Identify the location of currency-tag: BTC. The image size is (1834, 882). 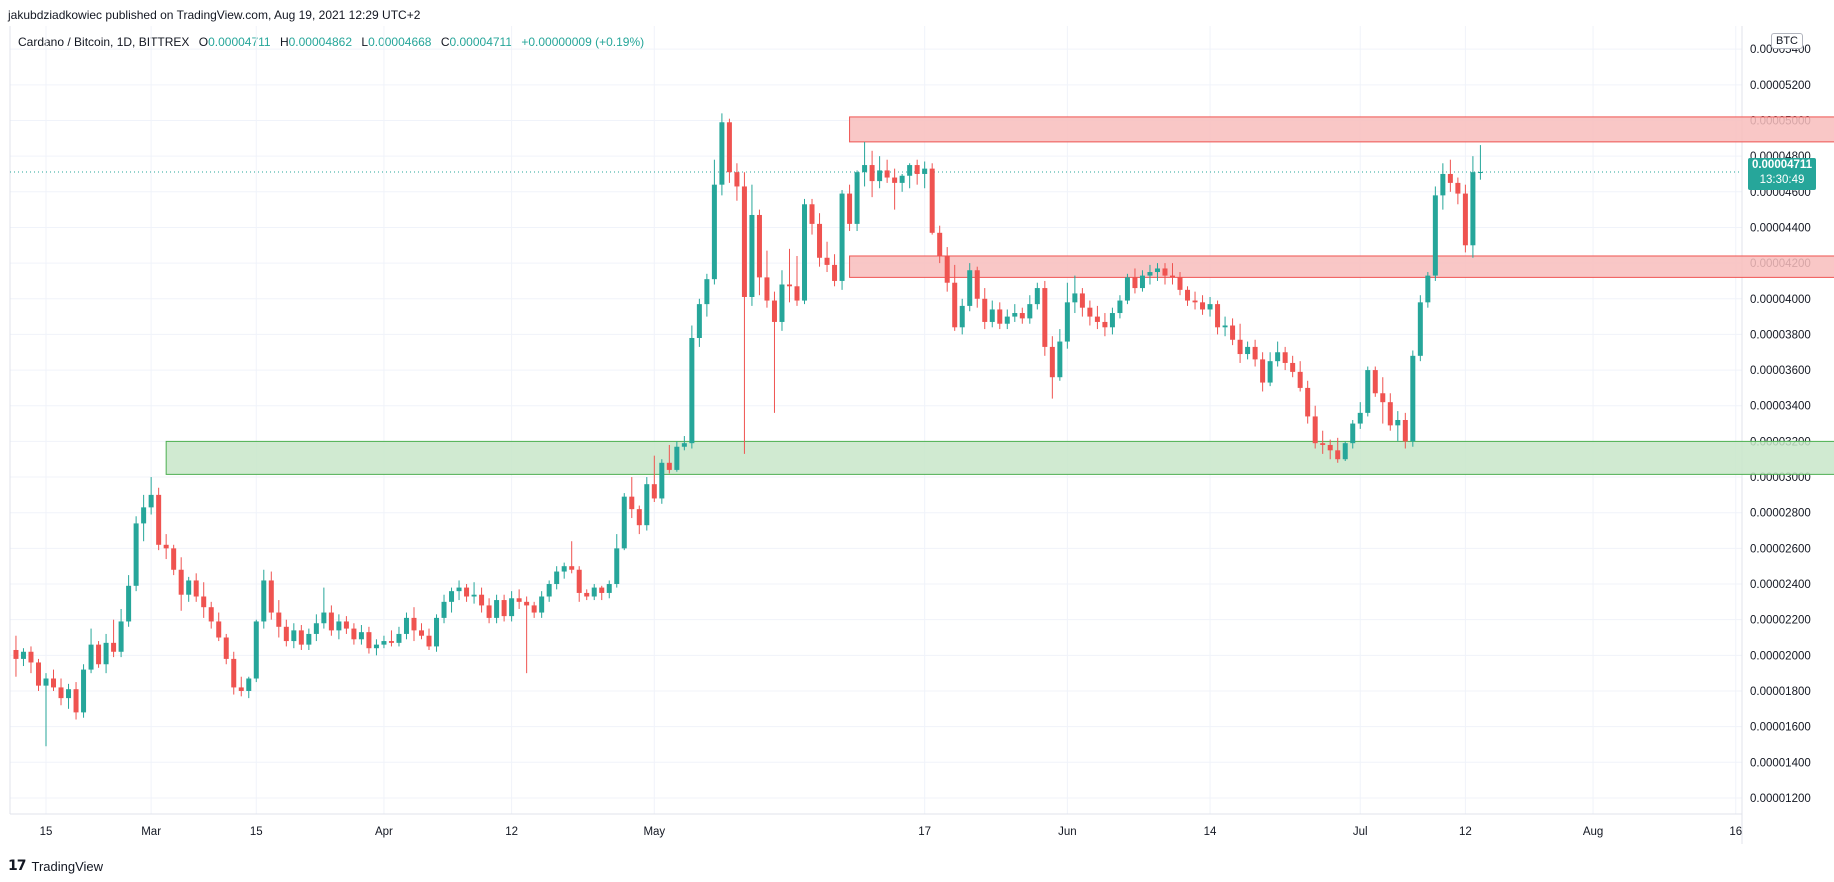
(1787, 41).